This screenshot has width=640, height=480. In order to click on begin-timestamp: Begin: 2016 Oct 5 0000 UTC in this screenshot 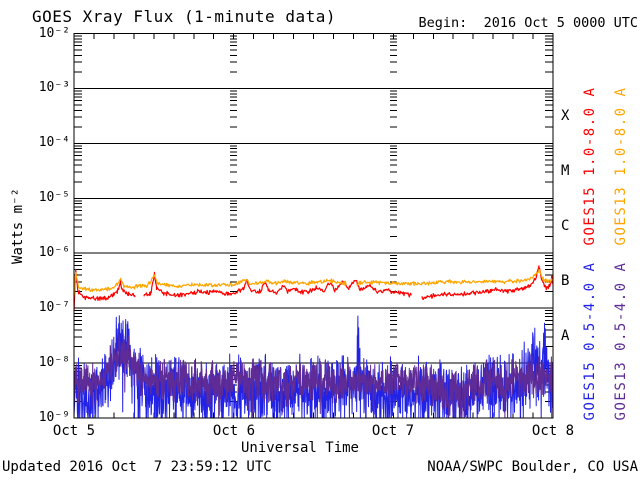, I will do `click(528, 23)`.